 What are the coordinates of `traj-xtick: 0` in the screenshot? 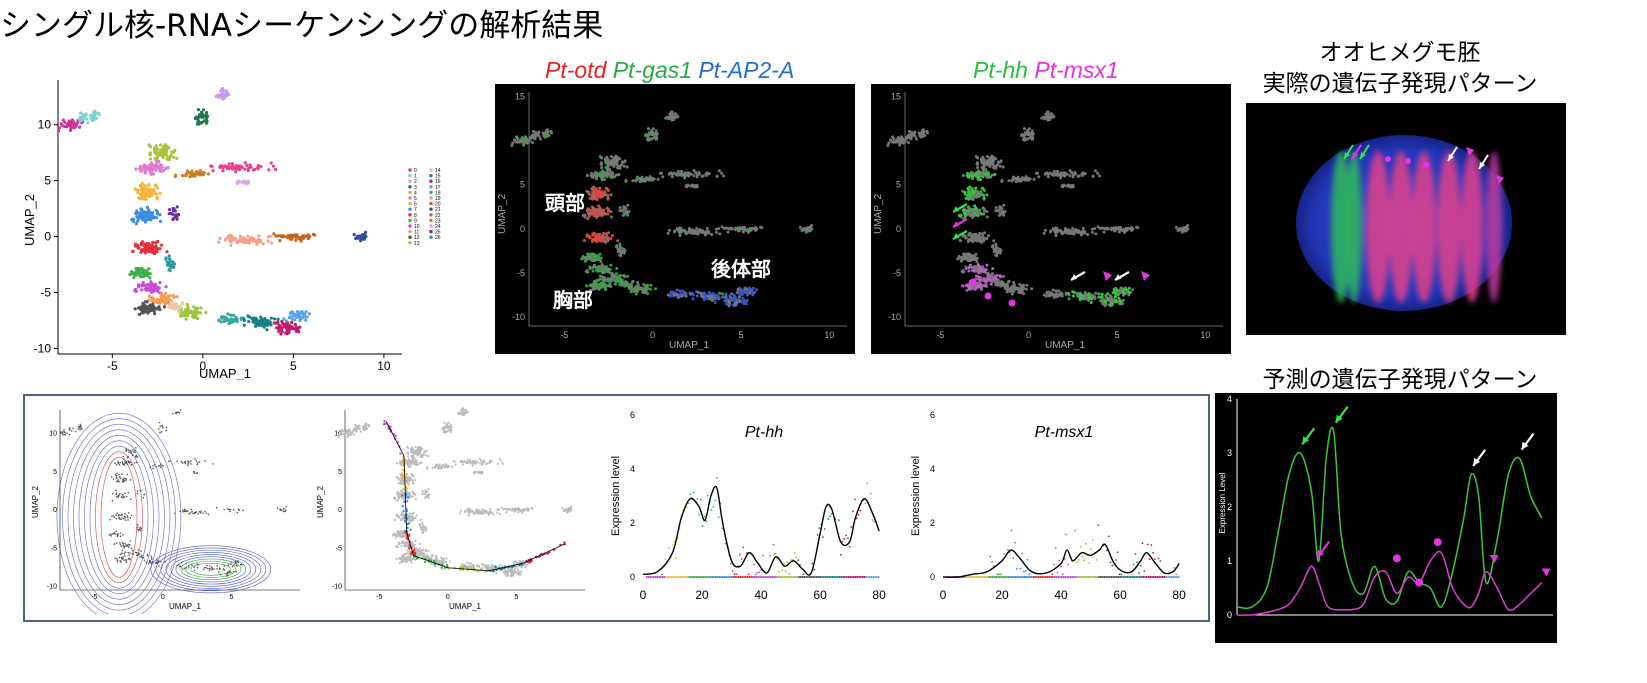 It's located at (448, 597).